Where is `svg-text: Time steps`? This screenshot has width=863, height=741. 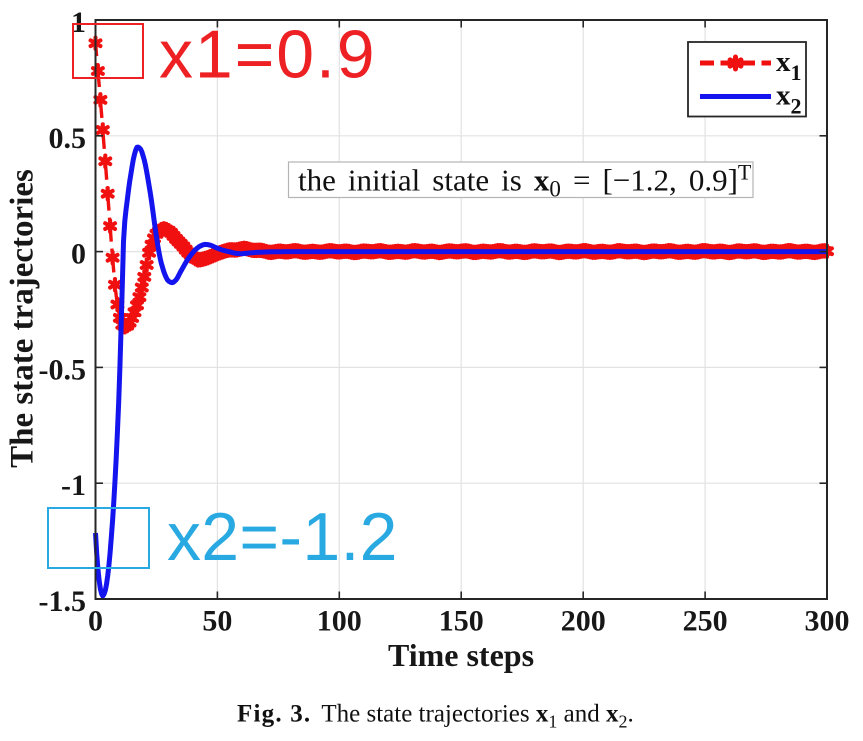
svg-text: Time steps is located at coordinates (461, 655).